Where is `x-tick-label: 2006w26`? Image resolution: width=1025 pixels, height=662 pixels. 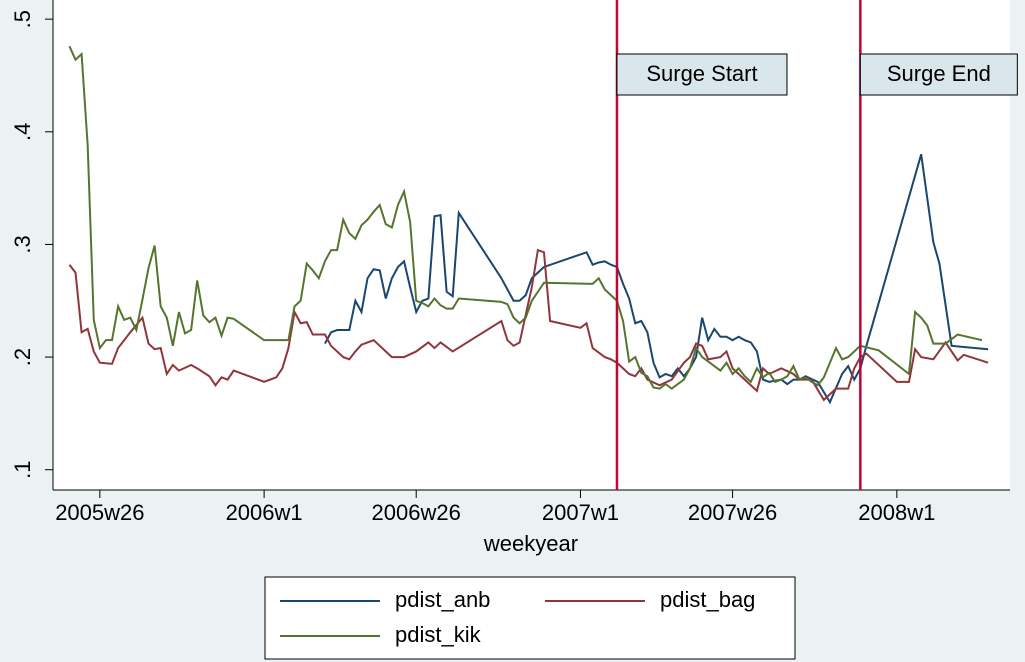
x-tick-label: 2006w26 is located at coordinates (416, 512).